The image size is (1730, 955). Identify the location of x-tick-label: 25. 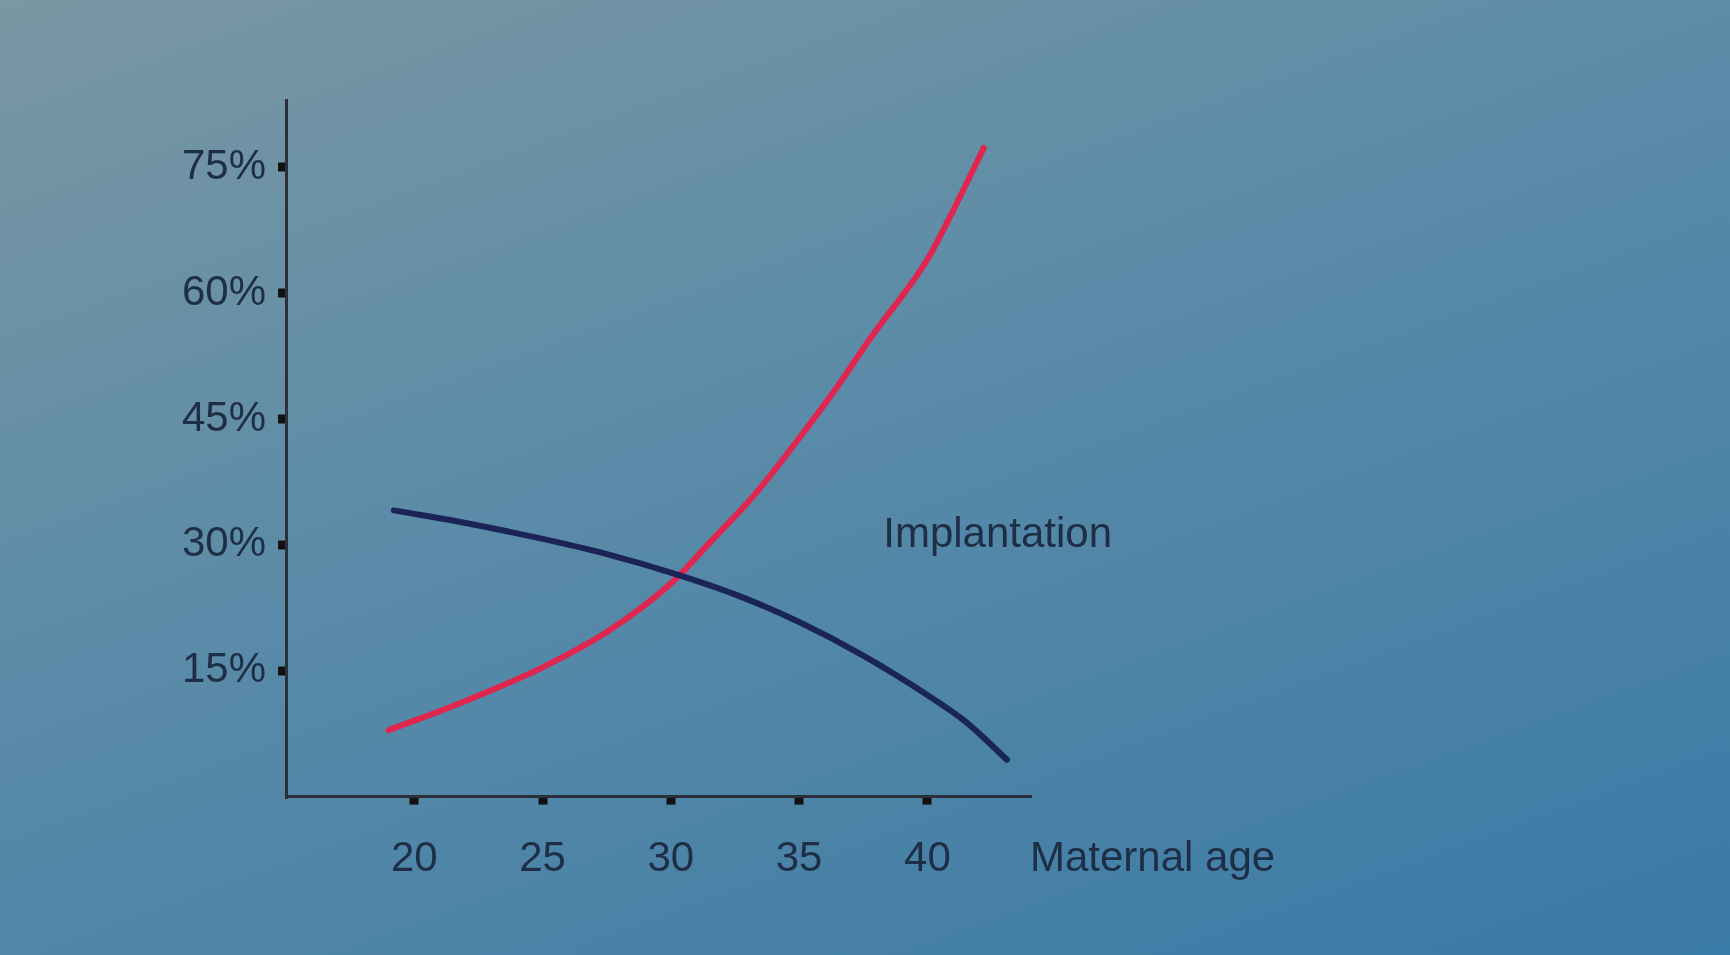
(542, 857).